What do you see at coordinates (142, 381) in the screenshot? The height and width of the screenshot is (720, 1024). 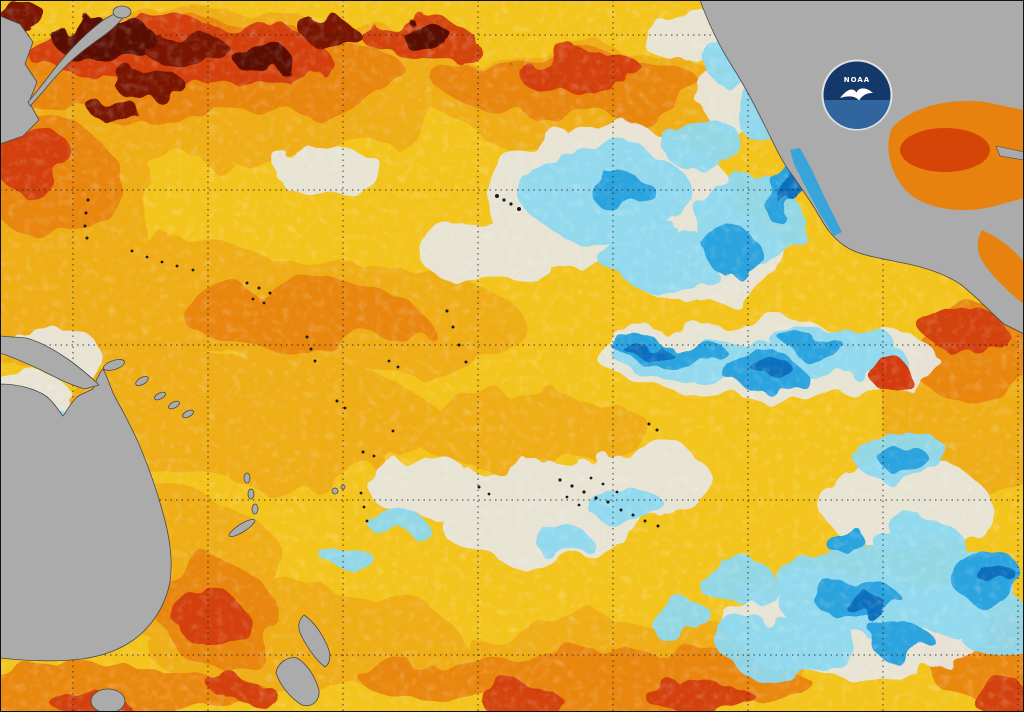 I see `island-bougainville` at bounding box center [142, 381].